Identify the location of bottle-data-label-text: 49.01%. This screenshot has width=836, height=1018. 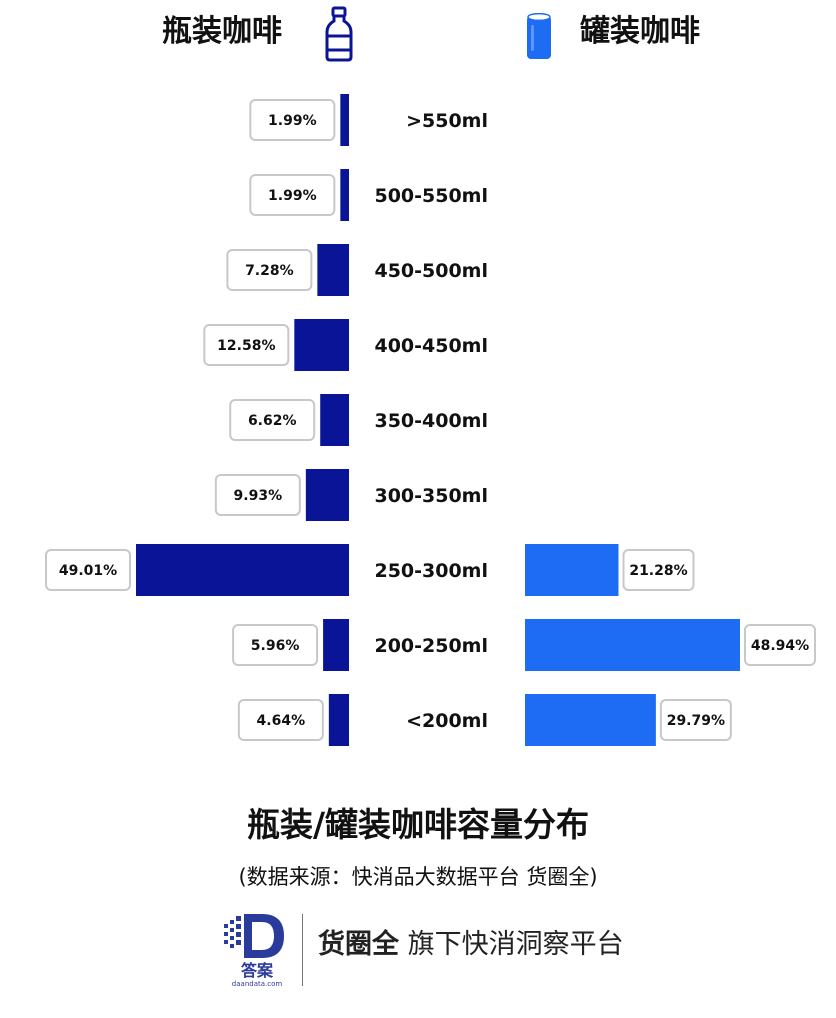
(88, 571).